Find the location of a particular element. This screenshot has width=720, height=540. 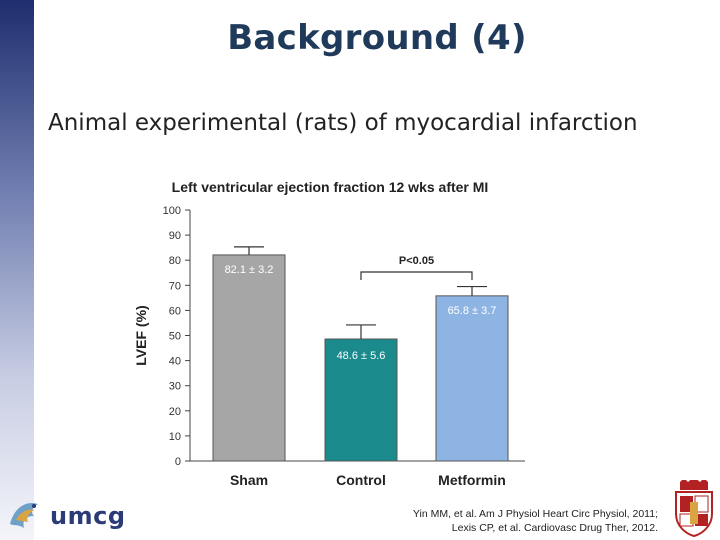

y-tick-label: 20 is located at coordinates (175, 412).